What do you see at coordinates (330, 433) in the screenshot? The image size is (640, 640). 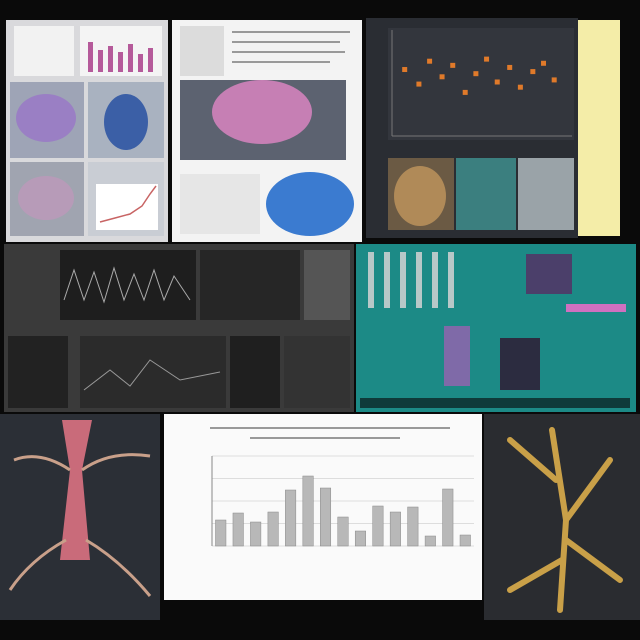 I see `title-lines` at bounding box center [330, 433].